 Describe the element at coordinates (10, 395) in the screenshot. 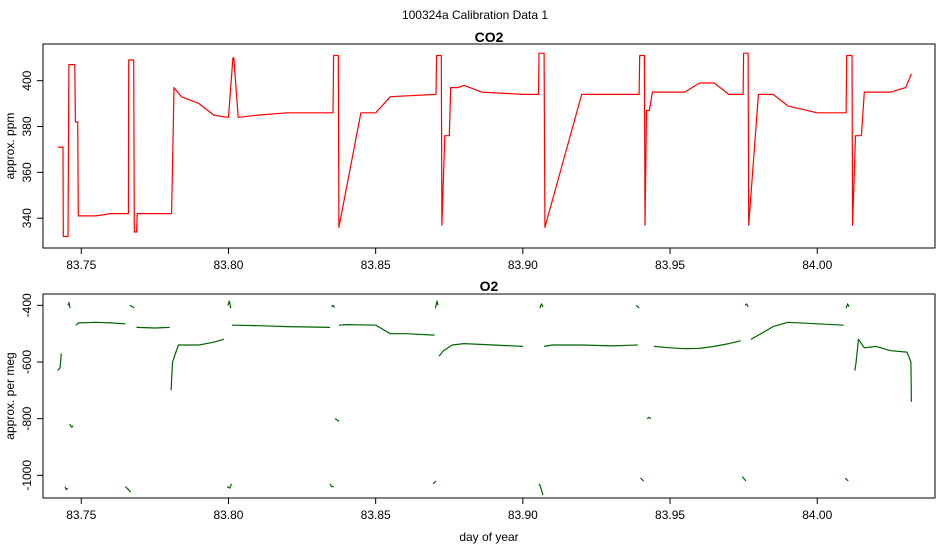

I see `o2-y-axis-label: approx. per meg` at that location.